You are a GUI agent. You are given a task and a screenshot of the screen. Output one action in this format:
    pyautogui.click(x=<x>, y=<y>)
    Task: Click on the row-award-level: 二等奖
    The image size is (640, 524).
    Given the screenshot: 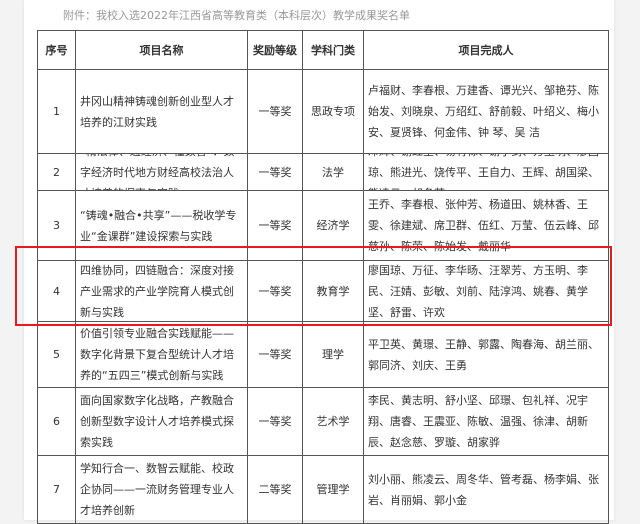 What is the action you would take?
    pyautogui.click(x=275, y=489)
    